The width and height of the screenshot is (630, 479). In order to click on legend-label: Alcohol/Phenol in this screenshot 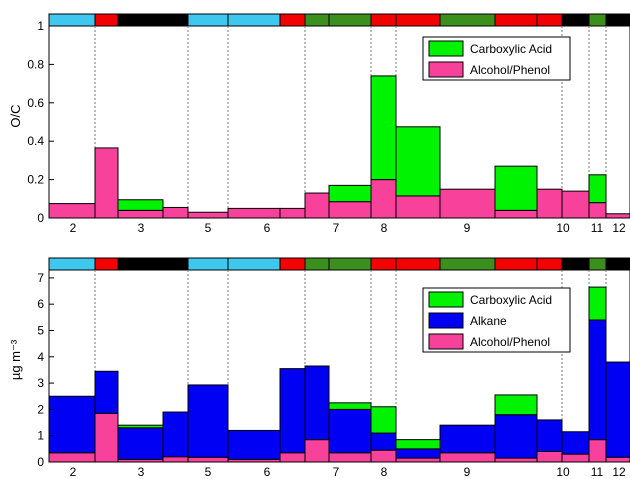, I will do `click(510, 342)`.